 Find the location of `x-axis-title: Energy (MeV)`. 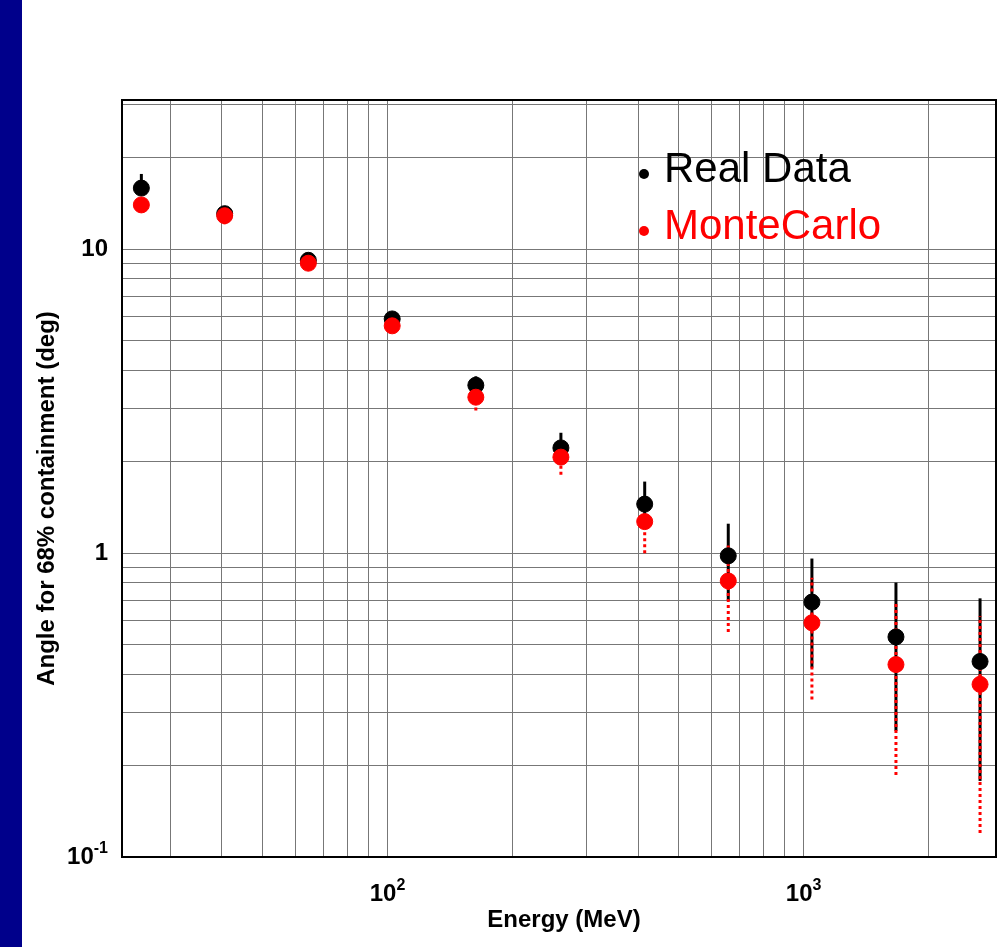

x-axis-title: Energy (MeV) is located at coordinates (564, 918).